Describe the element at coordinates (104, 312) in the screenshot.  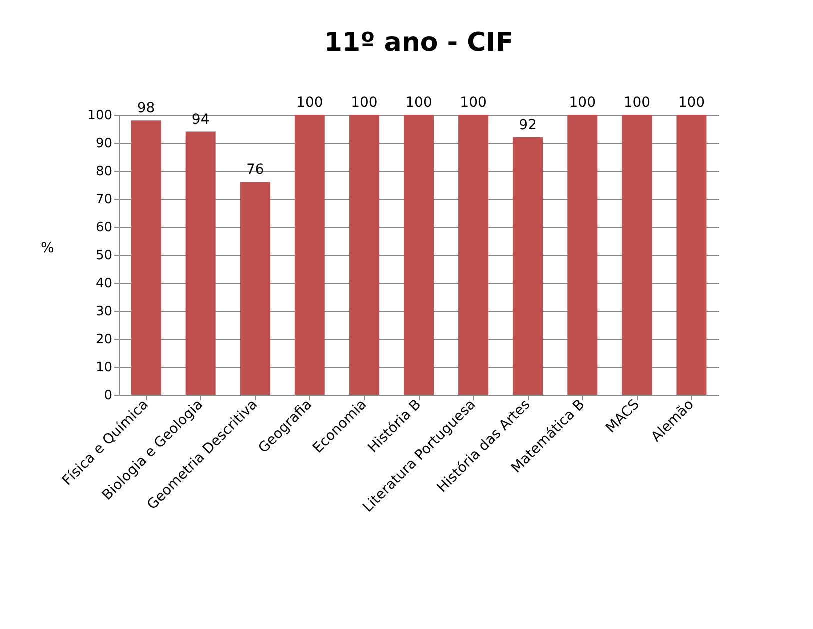
I see `y-tick-label: 30` at that location.